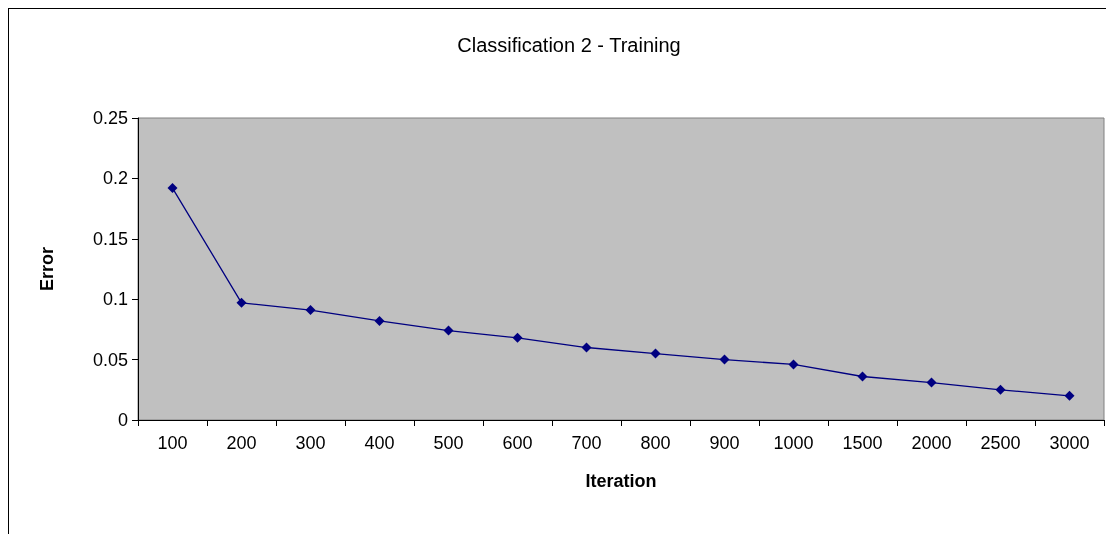 The image size is (1106, 534). What do you see at coordinates (110, 118) in the screenshot?
I see `y-tick-label: 0.25` at bounding box center [110, 118].